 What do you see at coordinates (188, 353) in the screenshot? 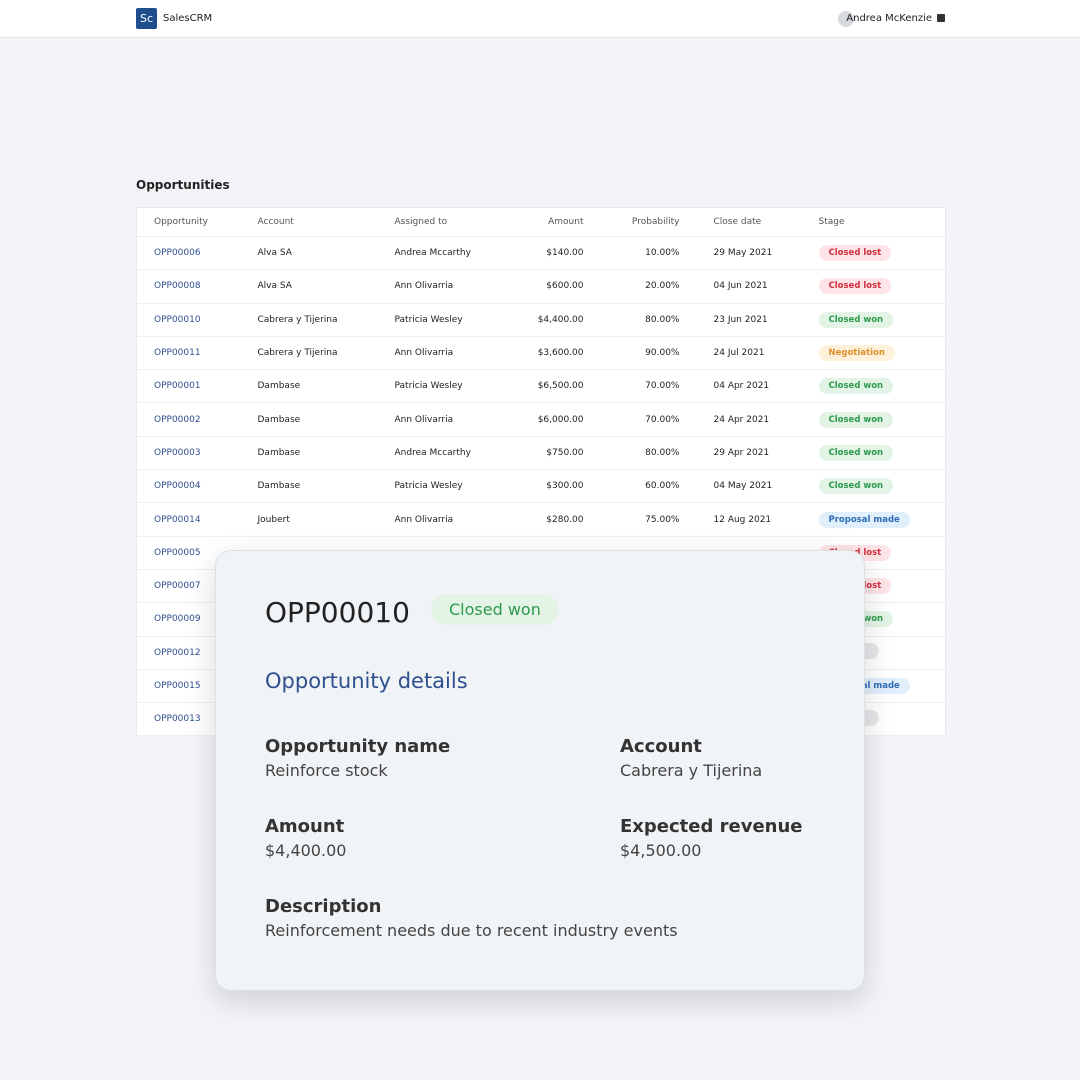
I see `table-cell: OPP00011` at bounding box center [188, 353].